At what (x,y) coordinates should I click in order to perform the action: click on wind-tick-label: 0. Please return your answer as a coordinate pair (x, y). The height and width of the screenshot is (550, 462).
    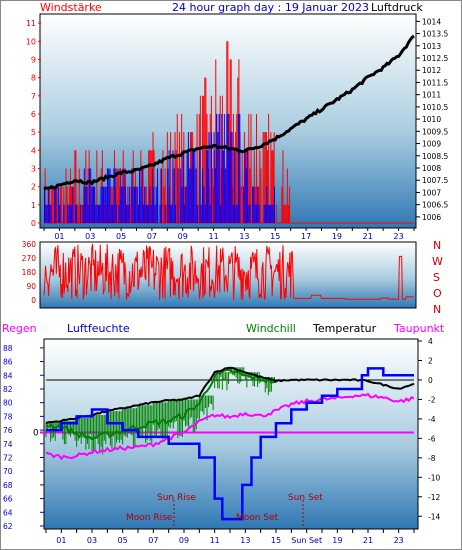
    Looking at the image, I should click on (33, 223).